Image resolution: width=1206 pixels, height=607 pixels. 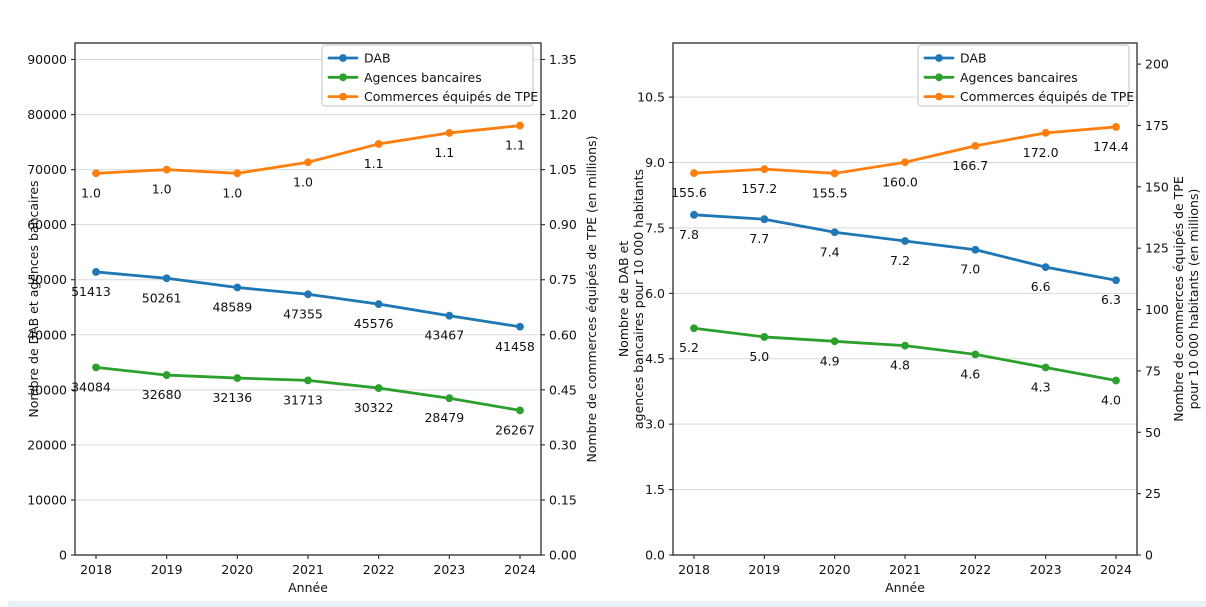 What do you see at coordinates (1157, 186) in the screenshot?
I see `y-right-tick-label: 150` at bounding box center [1157, 186].